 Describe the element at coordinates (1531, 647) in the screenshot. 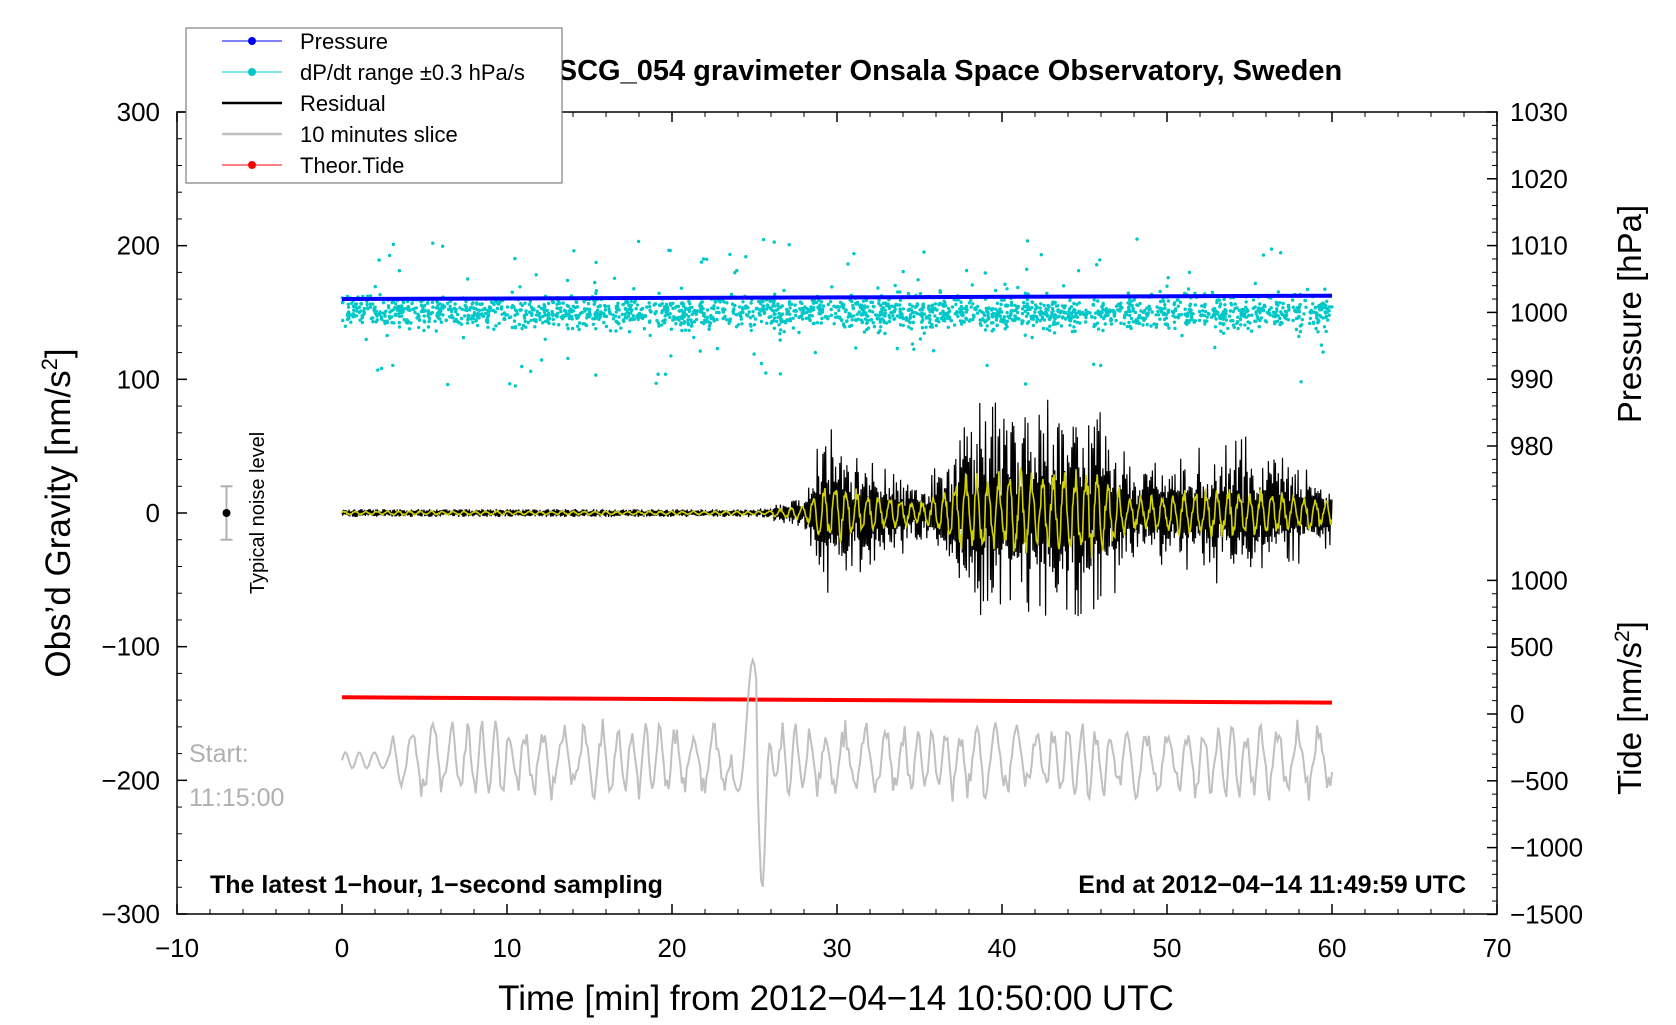

I see `y-tide-tick-label: 500` at that location.